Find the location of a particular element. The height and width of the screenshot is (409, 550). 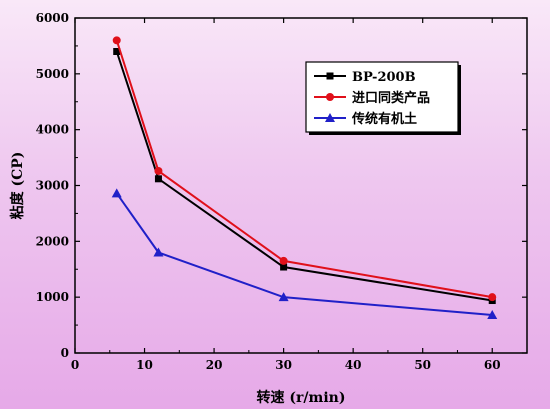

legend-label: 传统有机土 is located at coordinates (384, 119).